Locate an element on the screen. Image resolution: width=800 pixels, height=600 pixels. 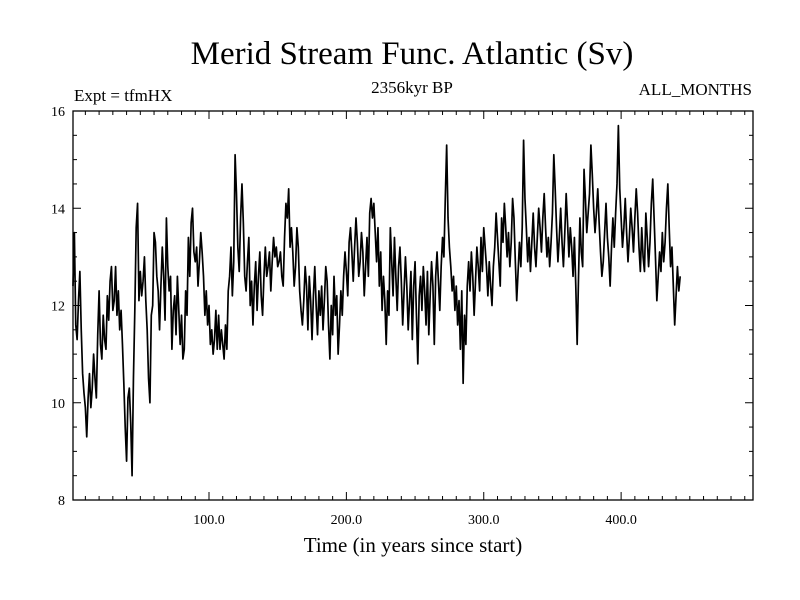
y-tick-label: 12 is located at coordinates (58, 307).